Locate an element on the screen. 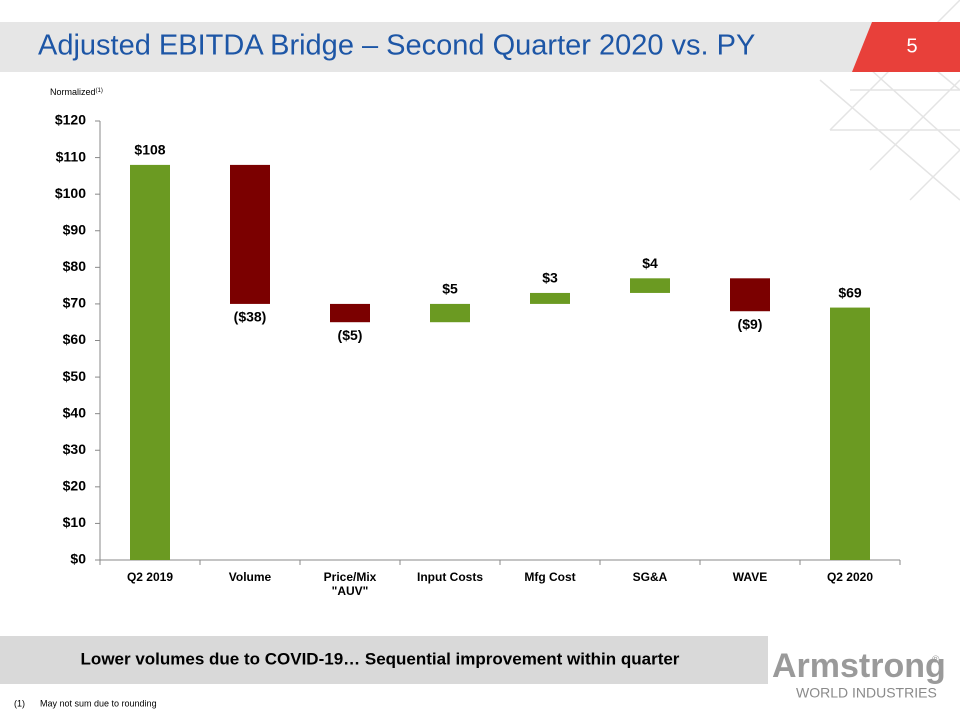 The width and height of the screenshot is (960, 720). x-tick-label: Price/Mix "AUV" is located at coordinates (350, 584).